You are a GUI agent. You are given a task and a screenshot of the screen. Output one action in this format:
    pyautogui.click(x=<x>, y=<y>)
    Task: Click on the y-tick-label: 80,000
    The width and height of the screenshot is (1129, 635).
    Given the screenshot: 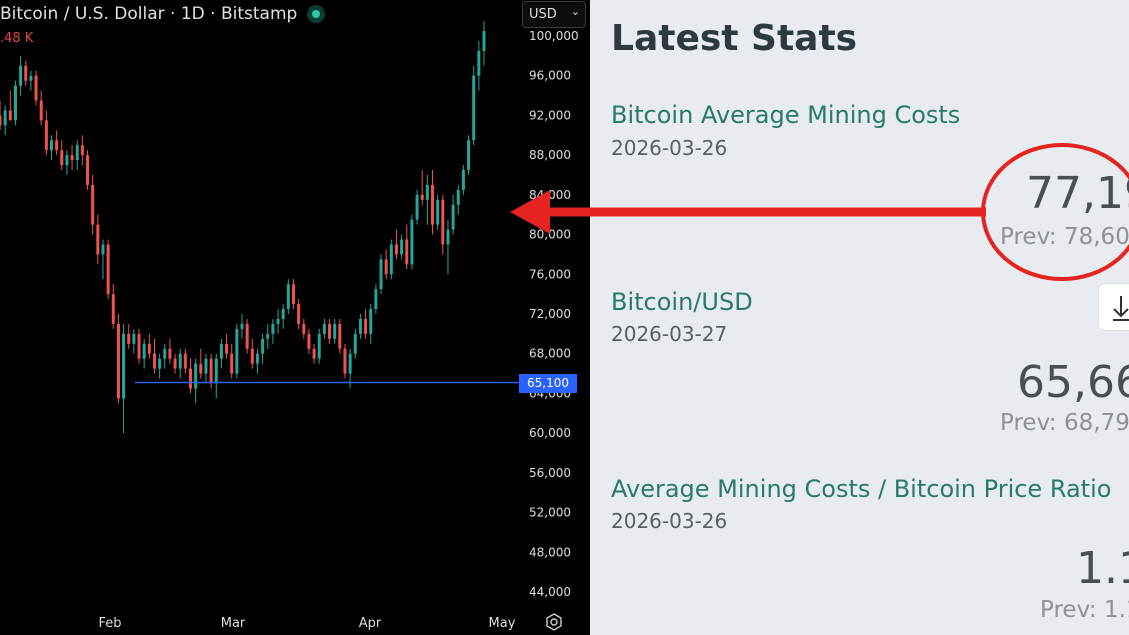 What is the action you would take?
    pyautogui.click(x=550, y=235)
    